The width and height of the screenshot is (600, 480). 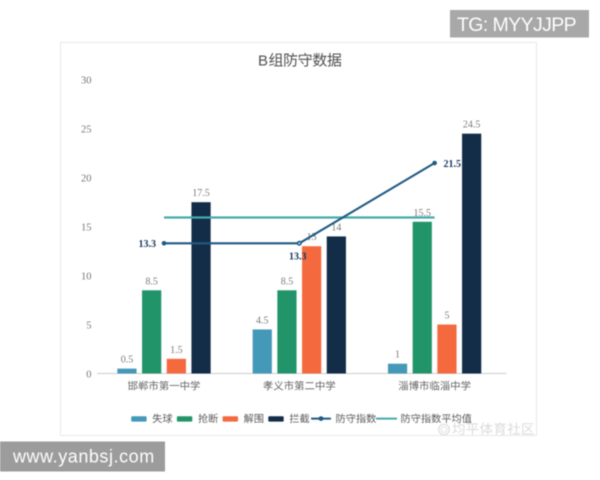 What do you see at coordinates (201, 193) in the screenshot?
I see `svg-text: 17.5` at bounding box center [201, 193].